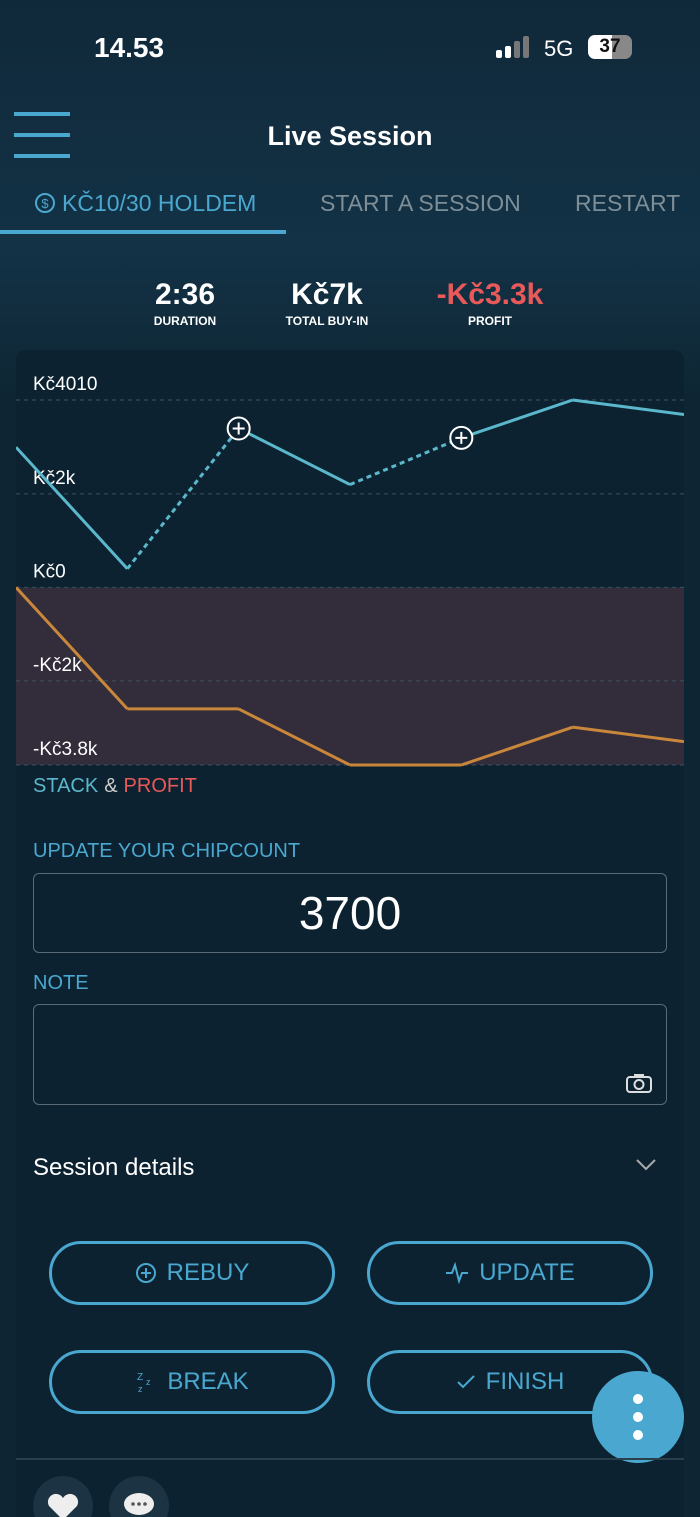 This screenshot has width=700, height=1517. I want to click on check-icon, so click(465, 1382).